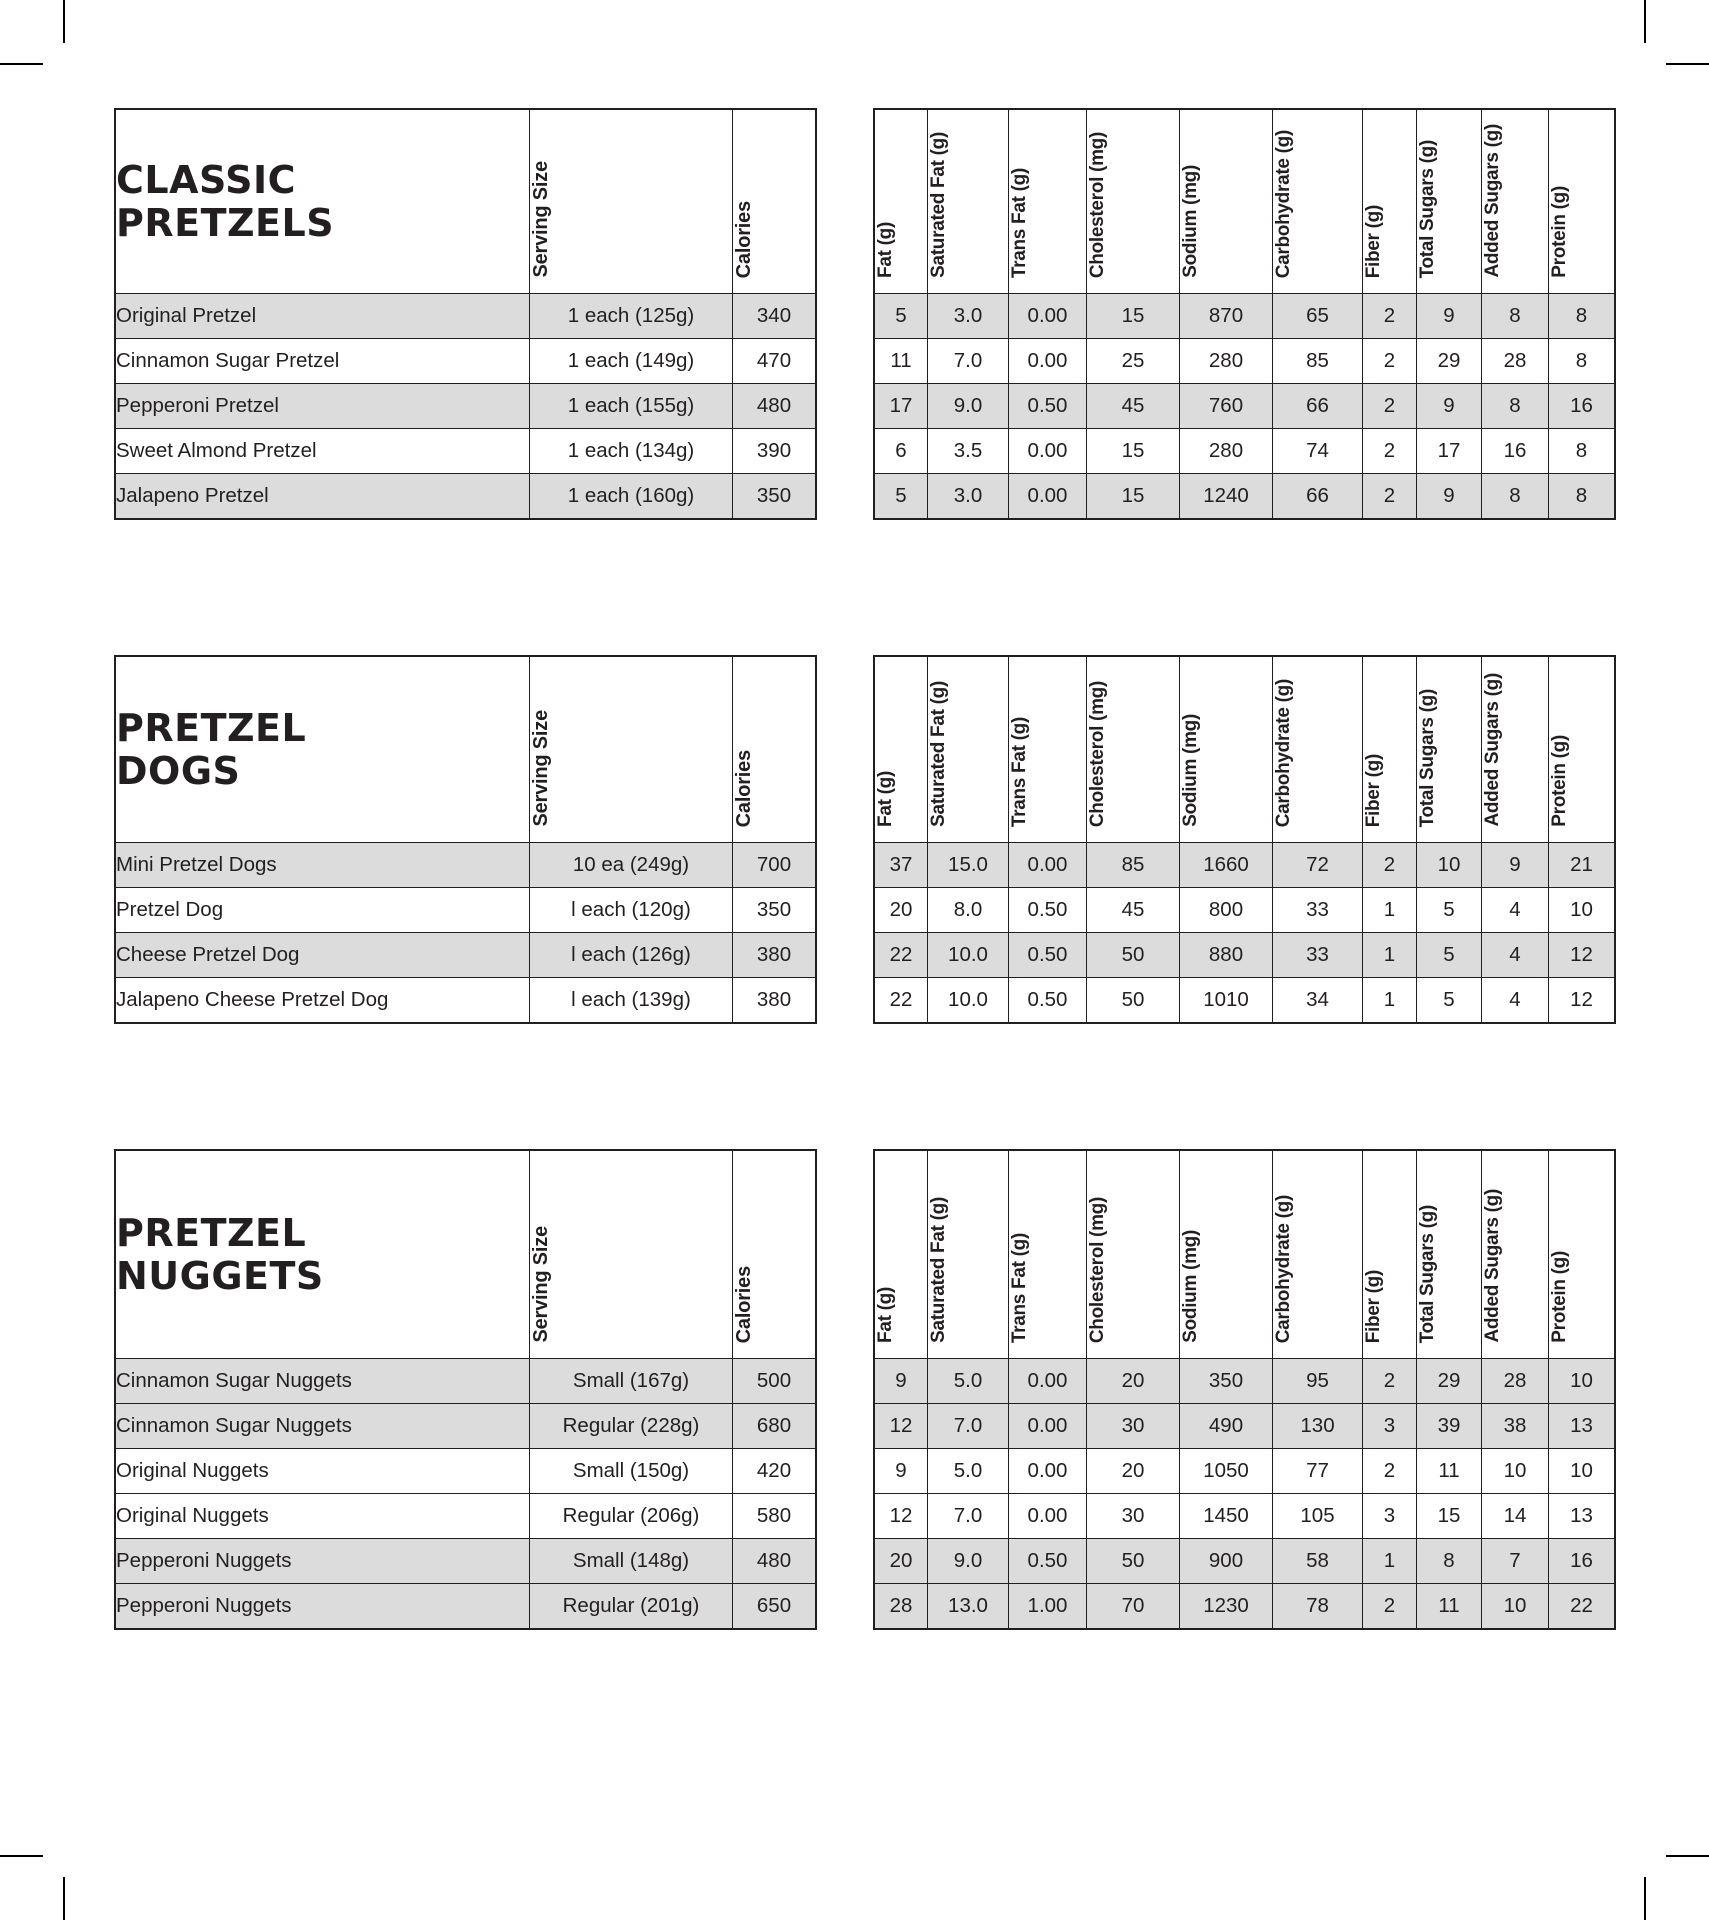 The width and height of the screenshot is (1709, 1920). I want to click on product-name-cell: Jalapeno Cheese Pretzel Dog, so click(322, 1000).